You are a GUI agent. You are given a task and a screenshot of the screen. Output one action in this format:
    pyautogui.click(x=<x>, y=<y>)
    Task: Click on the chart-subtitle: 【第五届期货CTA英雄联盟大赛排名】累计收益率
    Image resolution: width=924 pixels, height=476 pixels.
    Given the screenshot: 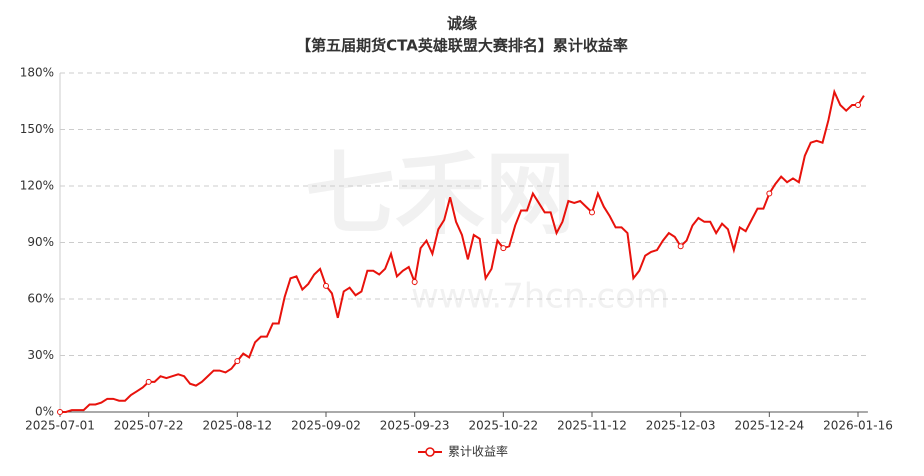 What is the action you would take?
    pyautogui.click(x=462, y=46)
    